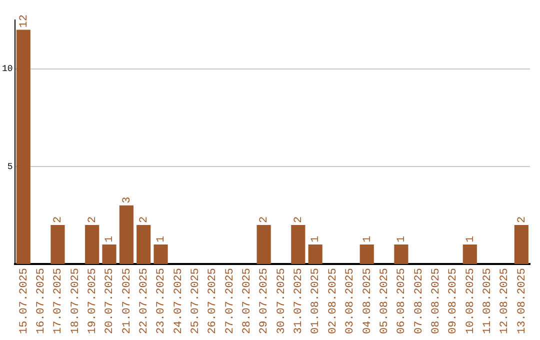  What do you see at coordinates (24, 301) in the screenshot?
I see `x-tick-label: 15.07.2025` at bounding box center [24, 301].